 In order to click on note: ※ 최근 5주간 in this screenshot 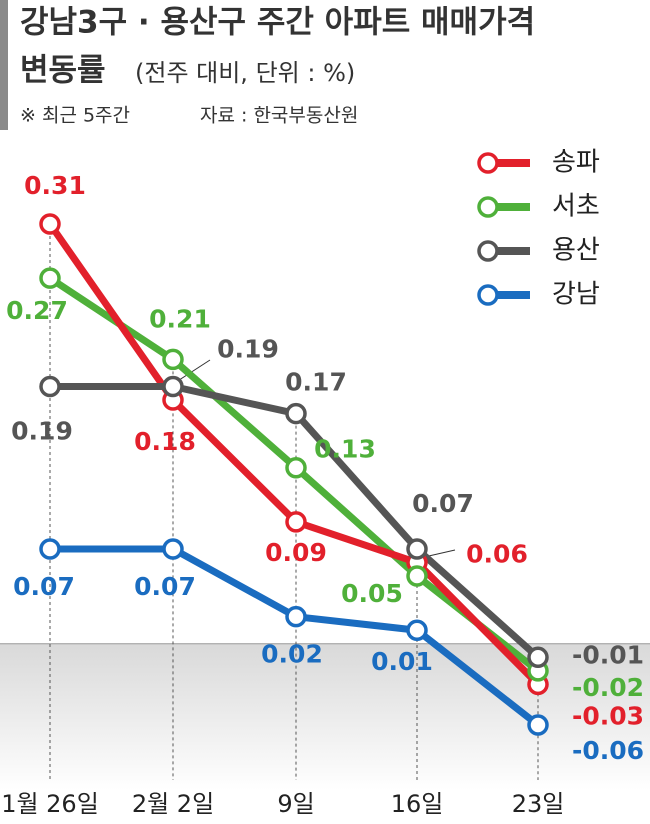, I will do `click(75, 116)`.